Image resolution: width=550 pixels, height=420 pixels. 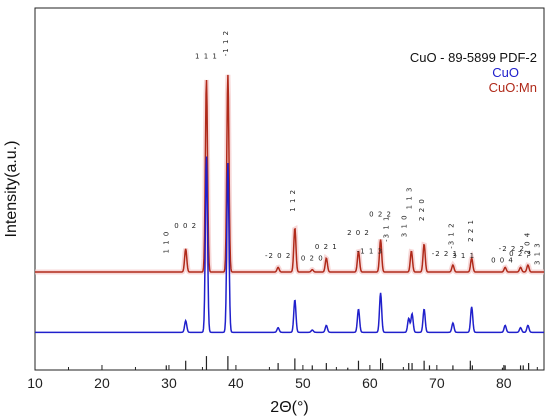 I want to click on peak-index-label: -2 2 1, so click(x=445, y=254).